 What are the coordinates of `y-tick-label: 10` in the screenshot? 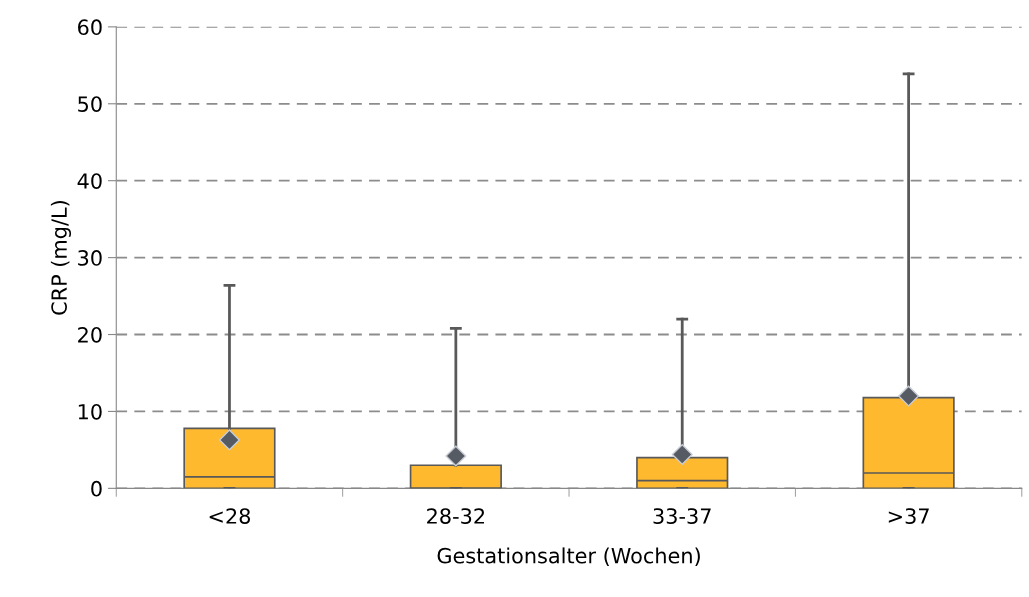 It's located at (90, 411).